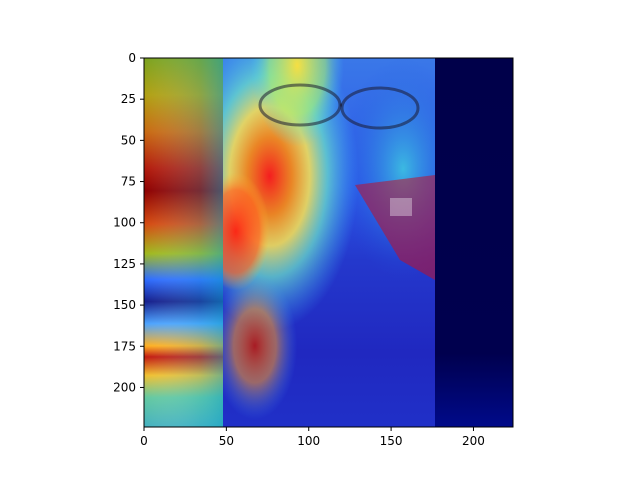  What do you see at coordinates (226, 441) in the screenshot?
I see `x-tick-label: 50` at bounding box center [226, 441].